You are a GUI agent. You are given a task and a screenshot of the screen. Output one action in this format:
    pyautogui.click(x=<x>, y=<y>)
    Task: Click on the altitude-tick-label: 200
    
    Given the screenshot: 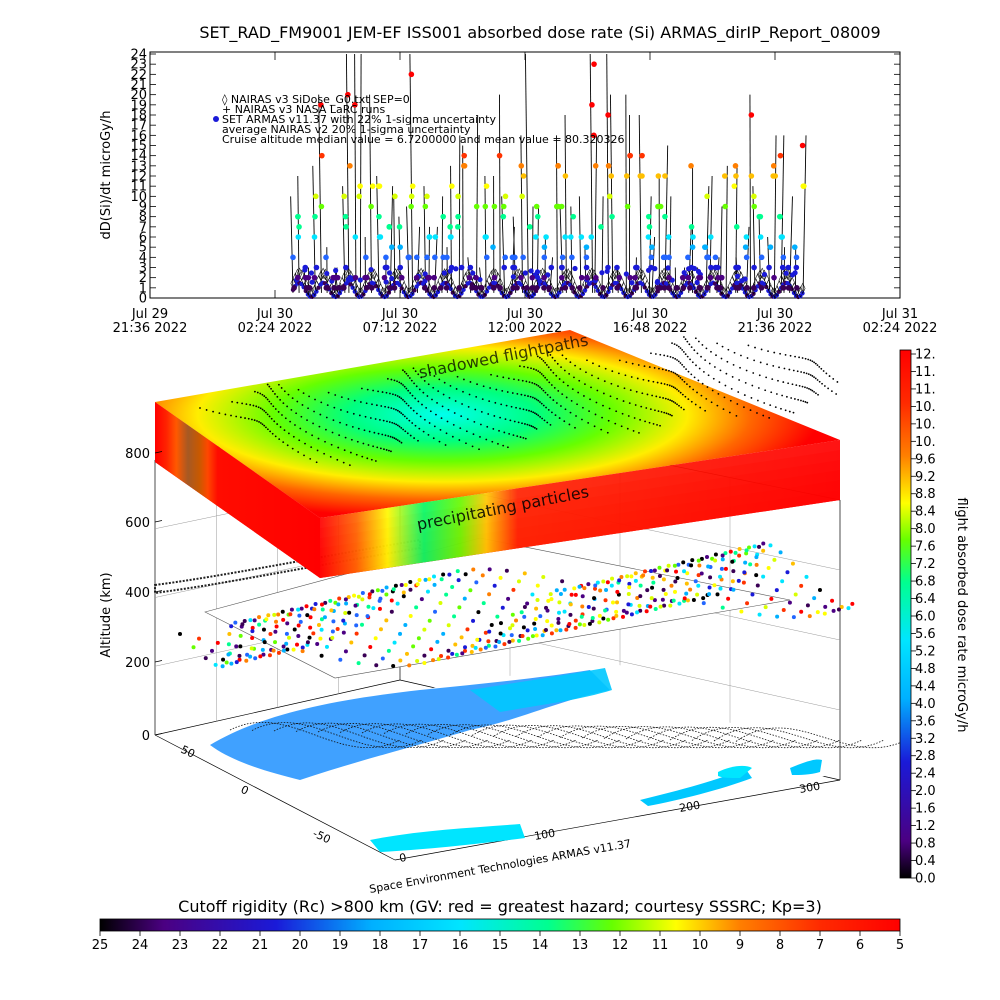 What is the action you would take?
    pyautogui.click(x=137, y=663)
    